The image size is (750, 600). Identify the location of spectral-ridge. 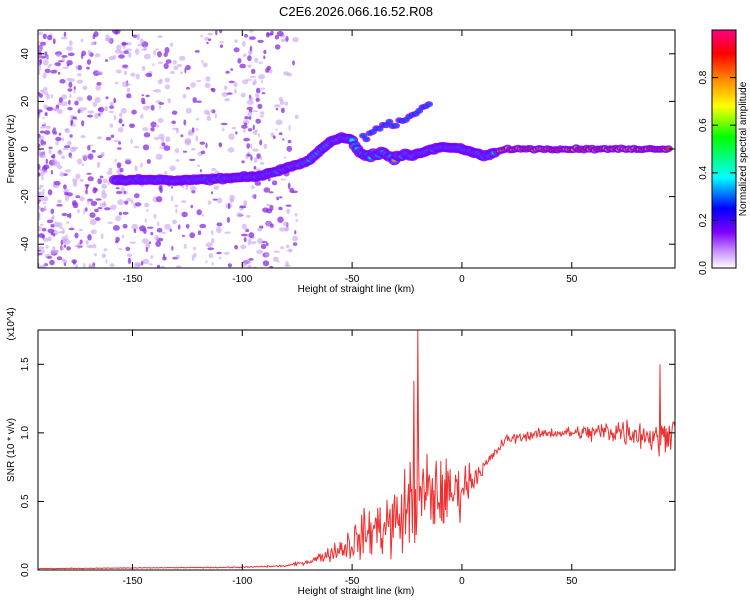
(390, 143).